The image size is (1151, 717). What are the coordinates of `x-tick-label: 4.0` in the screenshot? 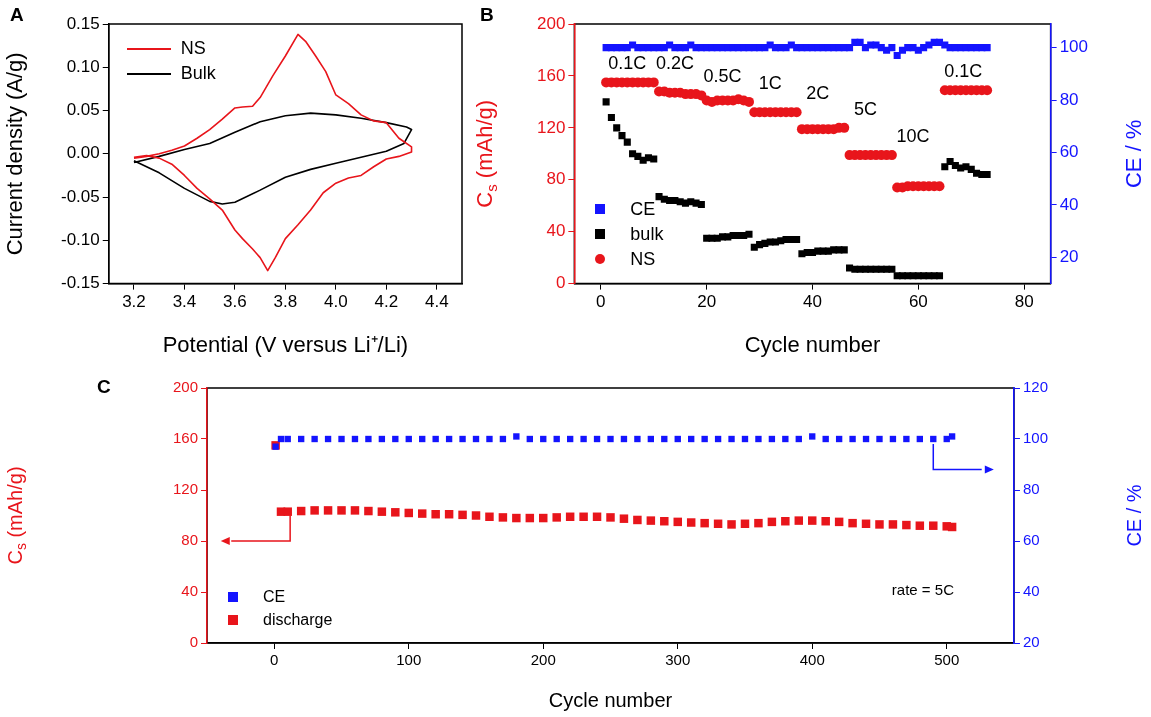 It's located at (336, 302).